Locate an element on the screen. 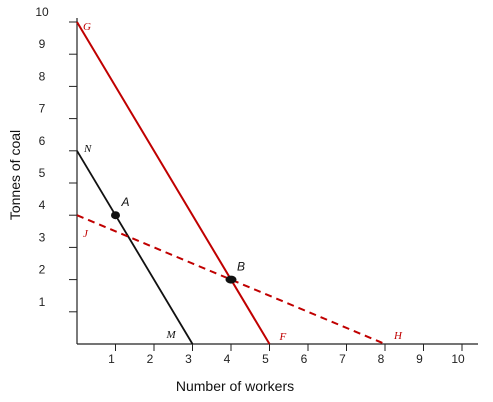 The image size is (493, 402). x-tick-label: 4 is located at coordinates (227, 359).